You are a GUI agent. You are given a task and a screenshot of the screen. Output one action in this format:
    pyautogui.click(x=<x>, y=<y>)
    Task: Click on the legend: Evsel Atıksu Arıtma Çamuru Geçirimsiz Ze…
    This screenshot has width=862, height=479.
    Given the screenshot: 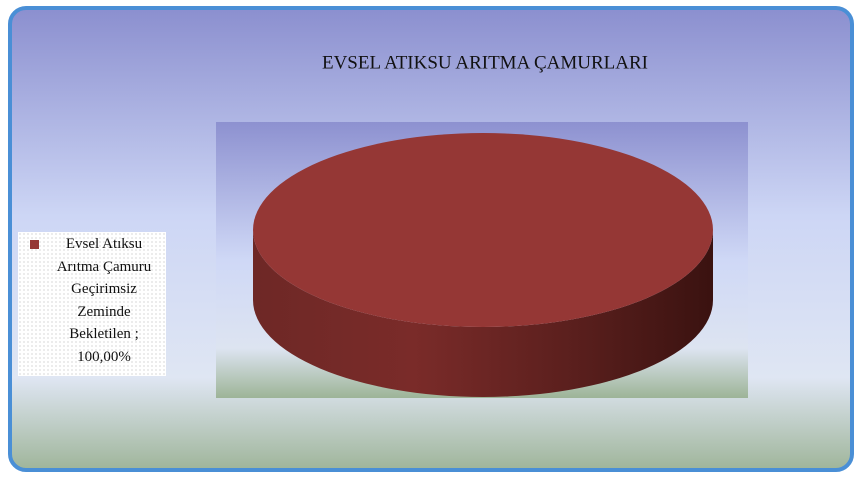 What is the action you would take?
    pyautogui.click(x=92, y=304)
    